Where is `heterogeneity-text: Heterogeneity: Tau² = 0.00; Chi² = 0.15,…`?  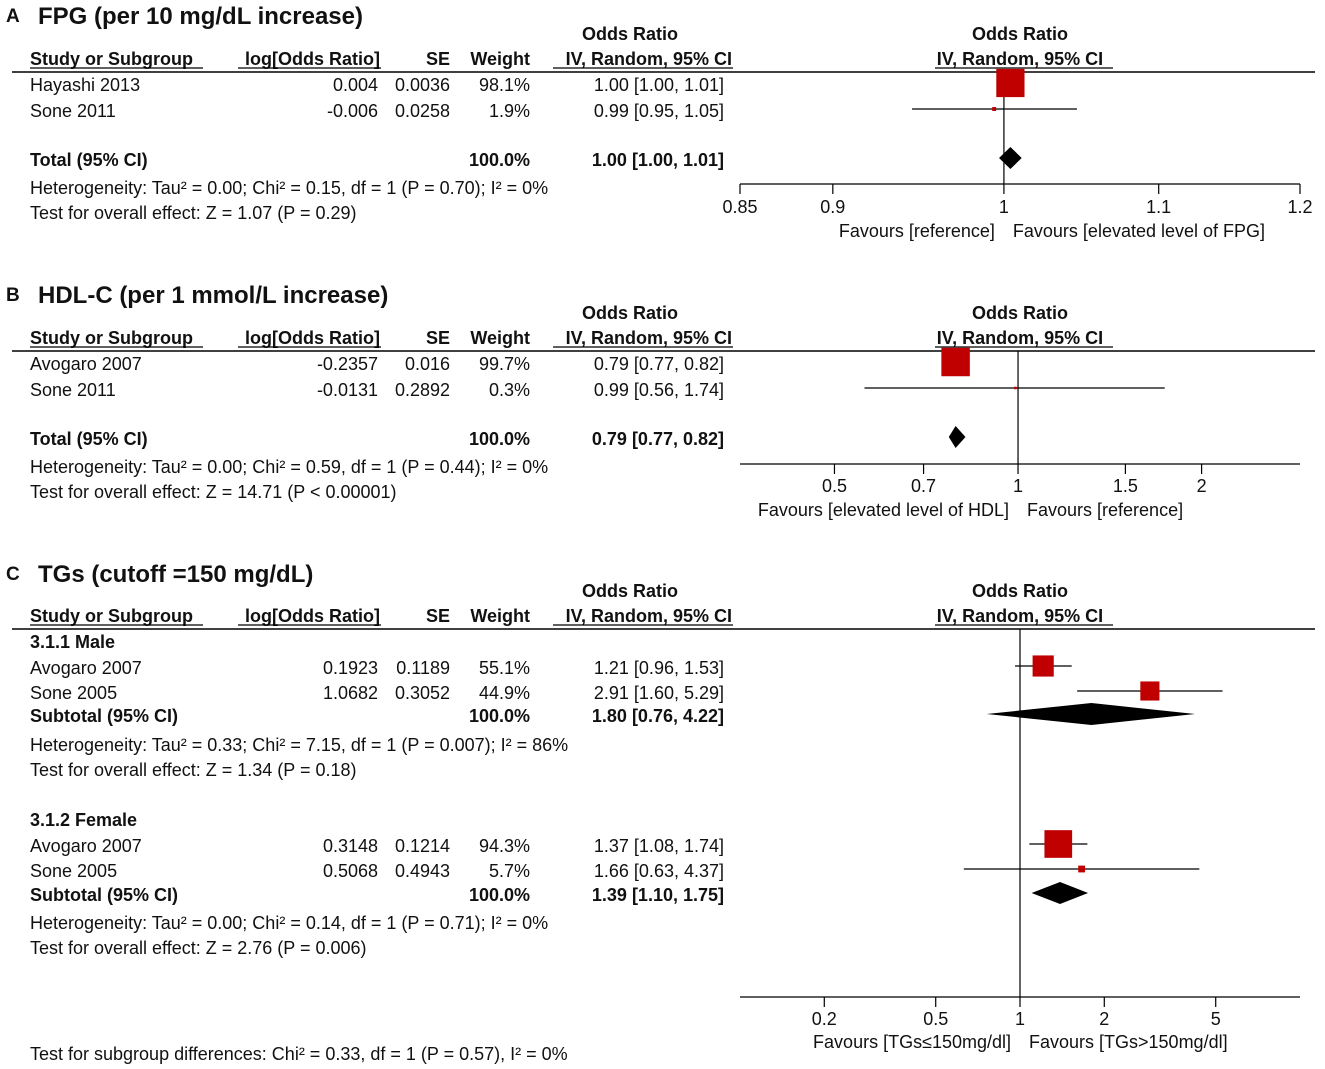
heterogeneity-text: Heterogeneity: Tau² = 0.00; Chi² = 0.15,… is located at coordinates (289, 188).